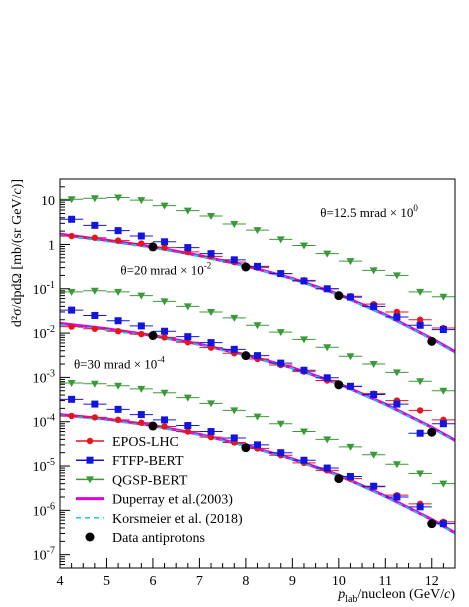  What do you see at coordinates (44, 466) in the screenshot?
I see `y-tick-label: 10⁻⁵` at bounding box center [44, 466].